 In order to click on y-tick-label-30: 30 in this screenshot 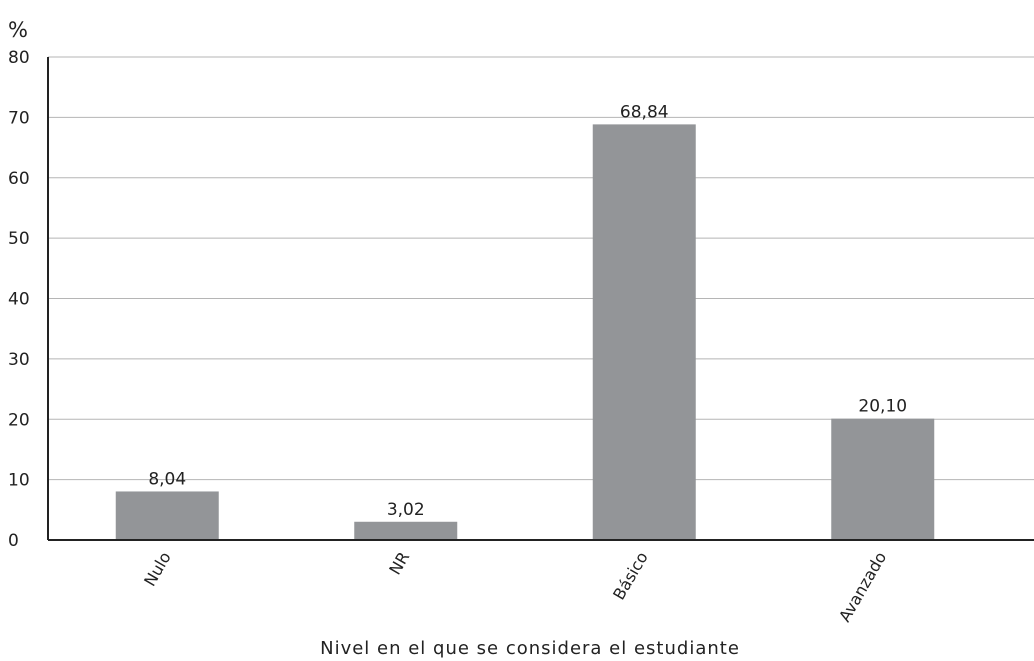, I will do `click(19, 360)`.